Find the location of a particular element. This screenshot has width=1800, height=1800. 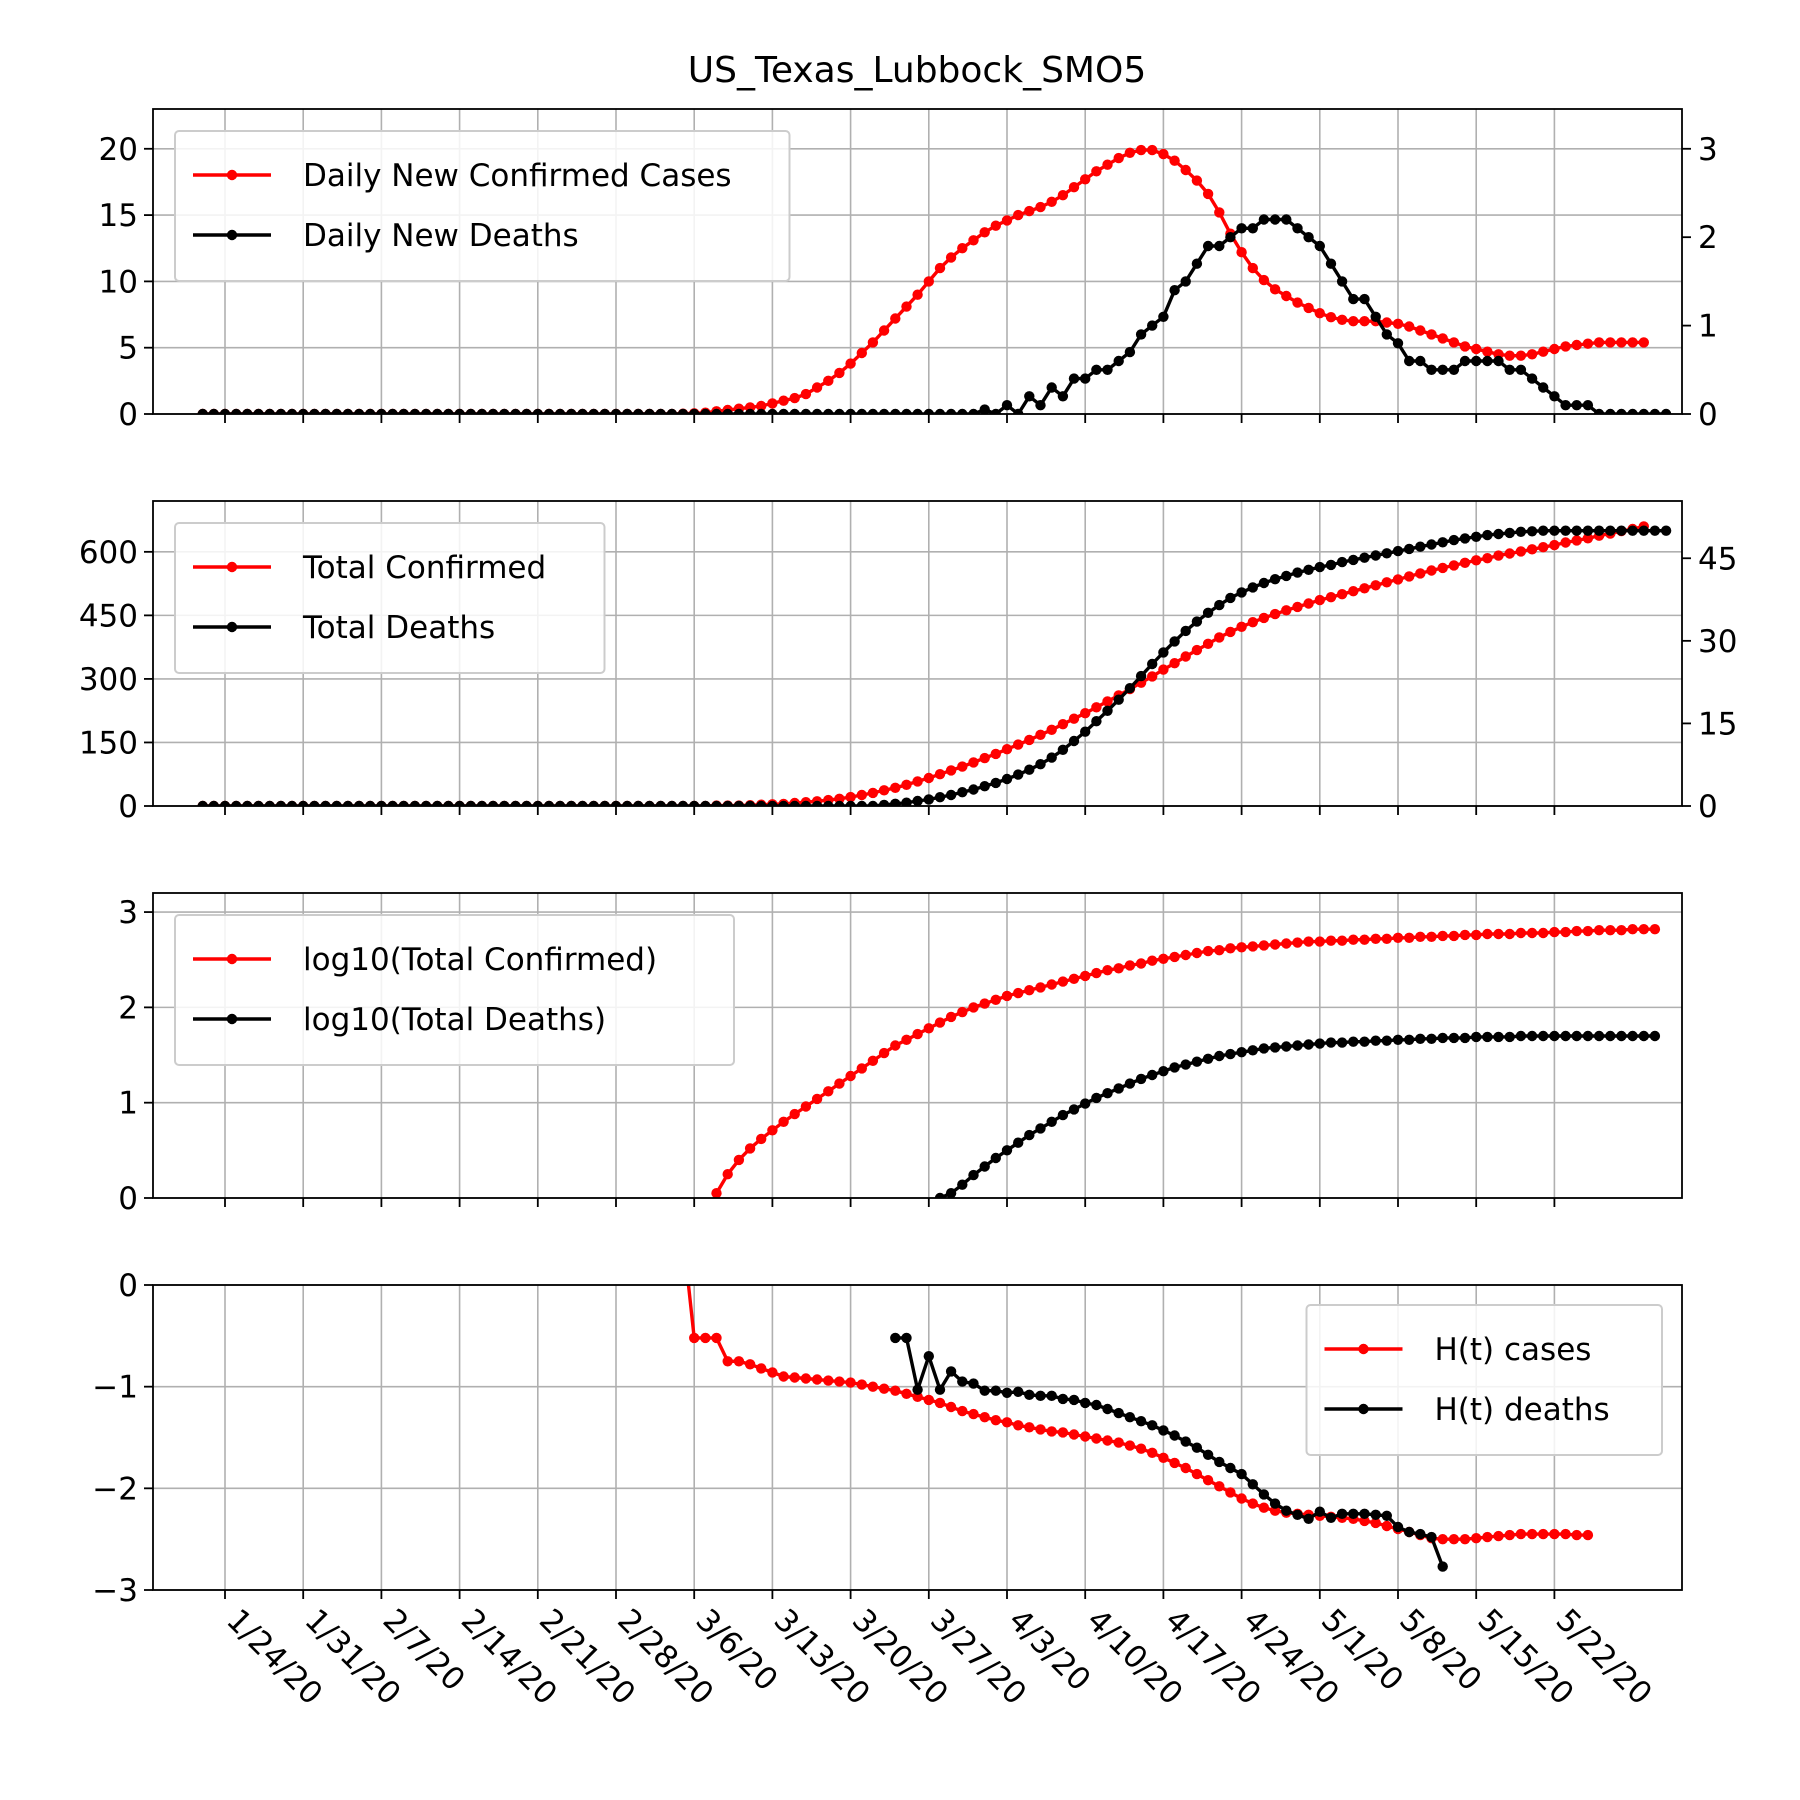

series-group-hurst is located at coordinates (1140, 1428).